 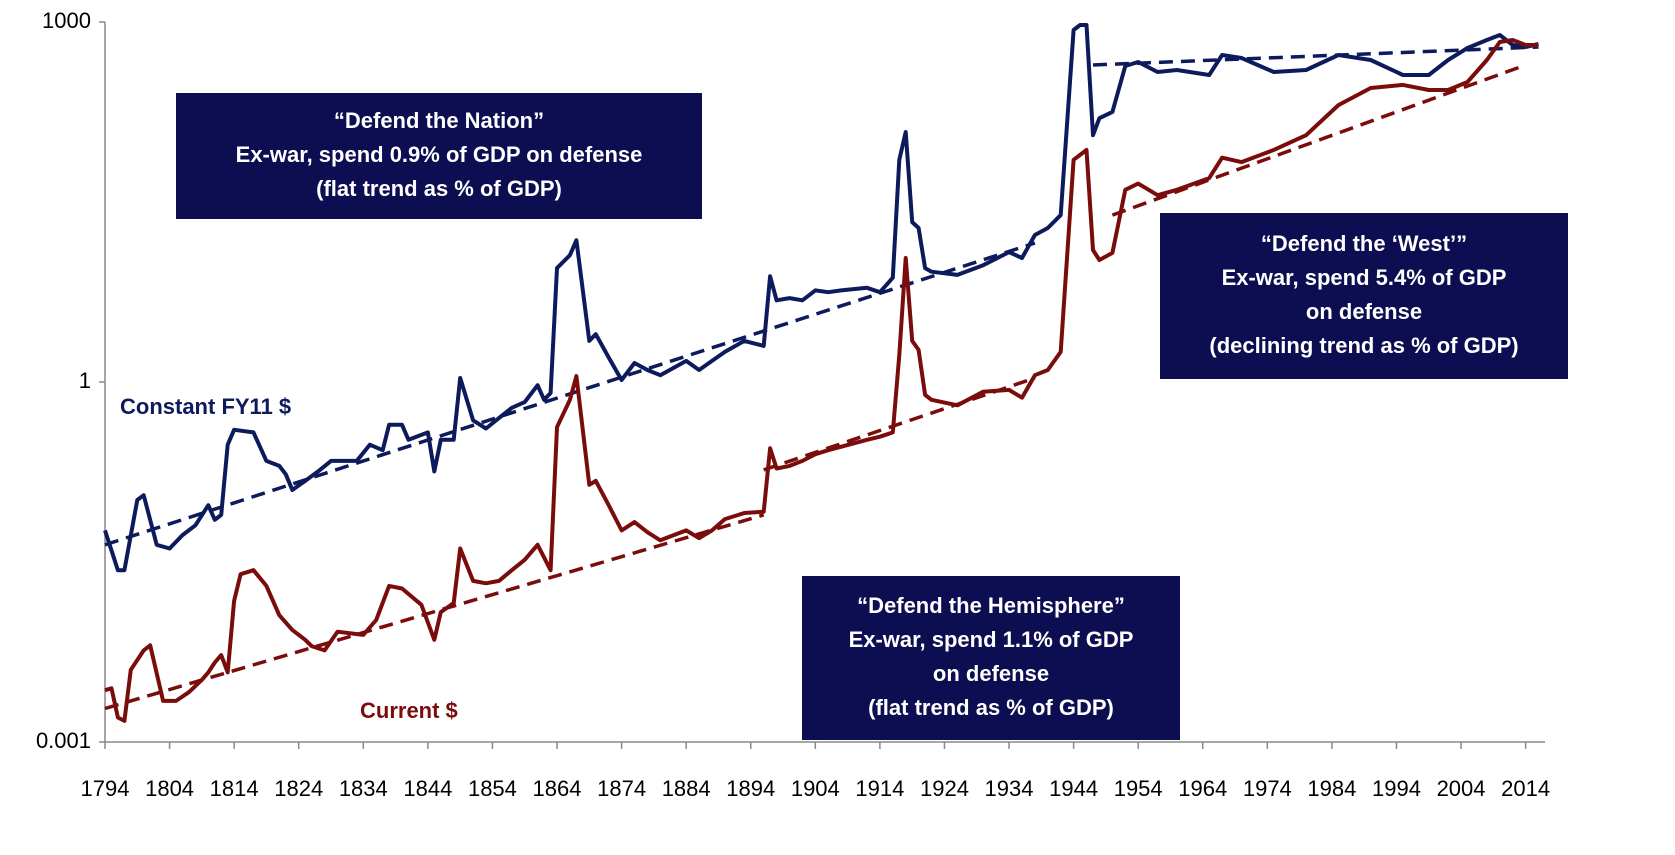 What do you see at coordinates (1396, 788) in the screenshot?
I see `x-tick-label: 1994` at bounding box center [1396, 788].